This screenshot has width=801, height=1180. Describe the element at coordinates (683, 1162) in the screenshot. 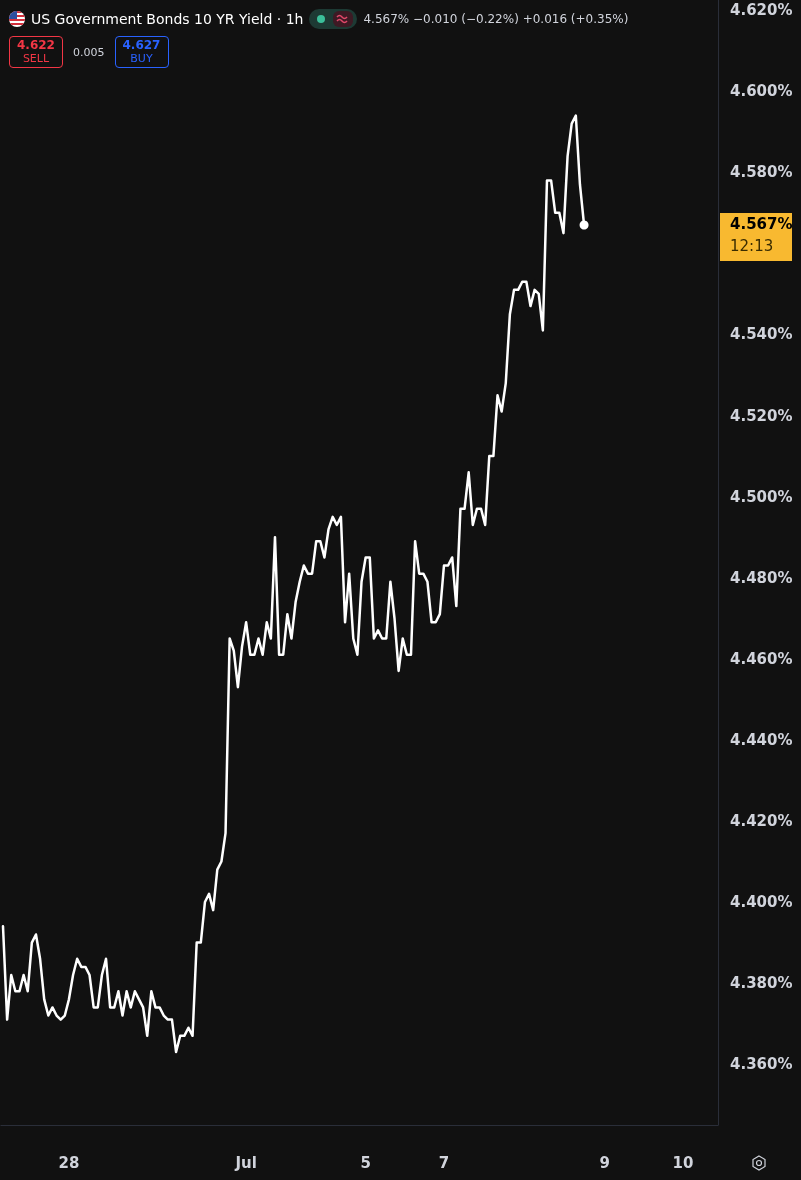

I see `x-tick-label: 10` at that location.